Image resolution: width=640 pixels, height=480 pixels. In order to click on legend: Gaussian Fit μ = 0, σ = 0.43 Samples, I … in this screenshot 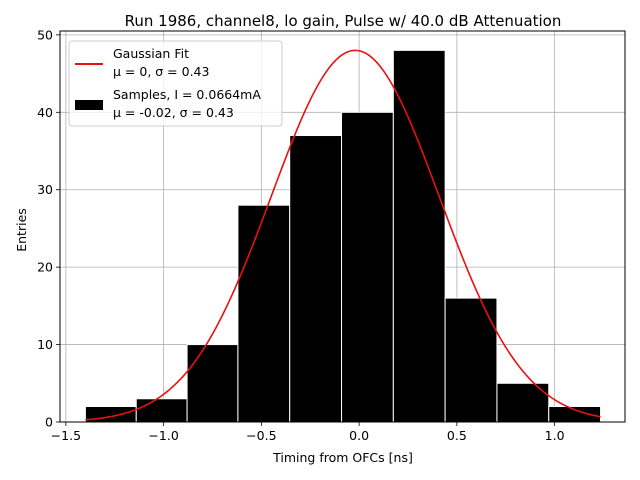, I will do `click(175, 83)`.